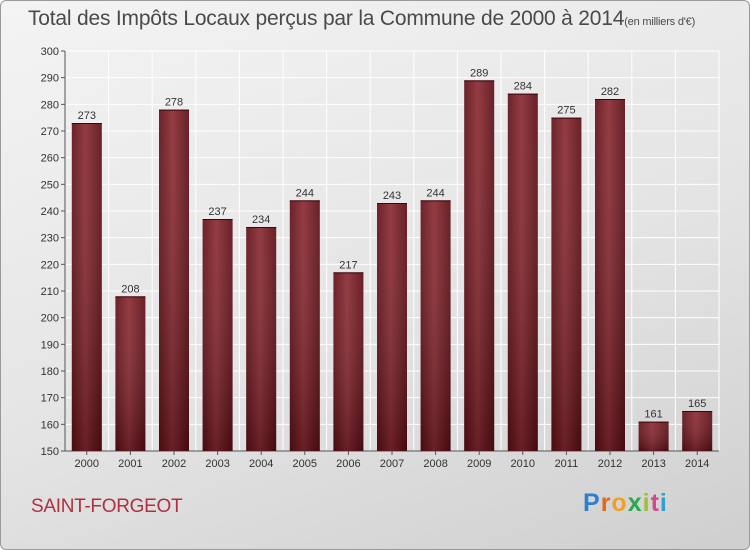  What do you see at coordinates (635, 503) in the screenshot?
I see `logo-letter: x` at bounding box center [635, 503].